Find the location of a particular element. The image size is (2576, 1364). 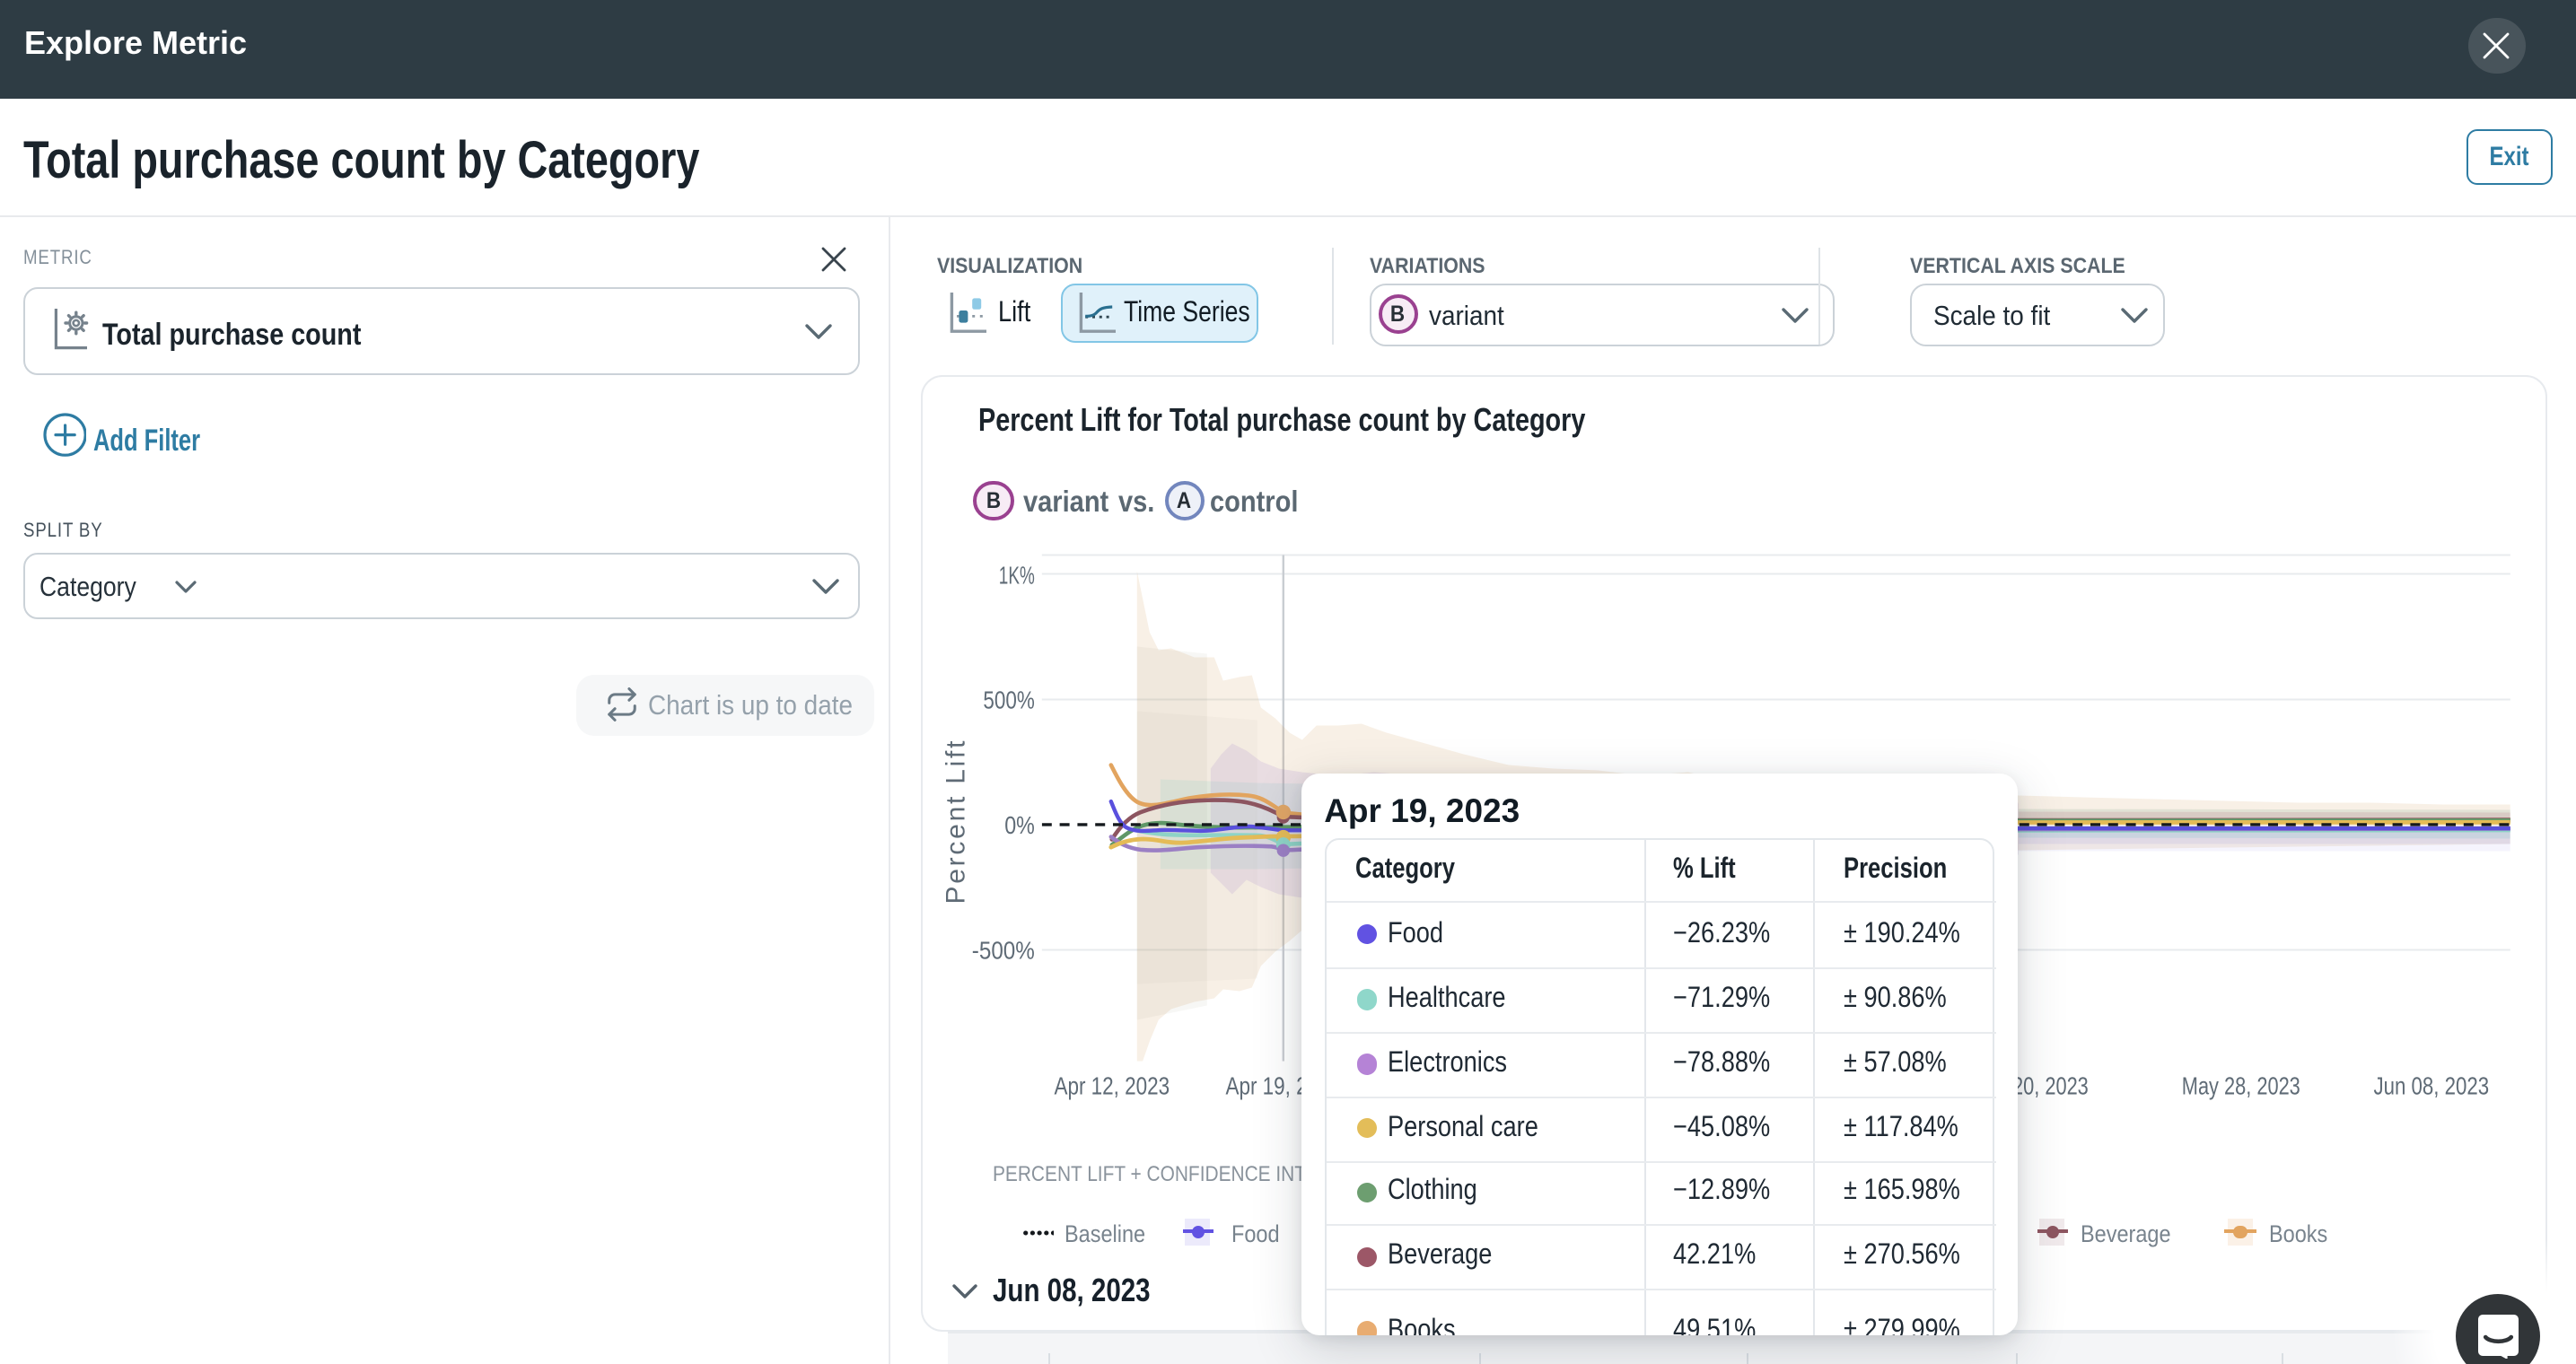

svg-text: 0% is located at coordinates (1019, 824).